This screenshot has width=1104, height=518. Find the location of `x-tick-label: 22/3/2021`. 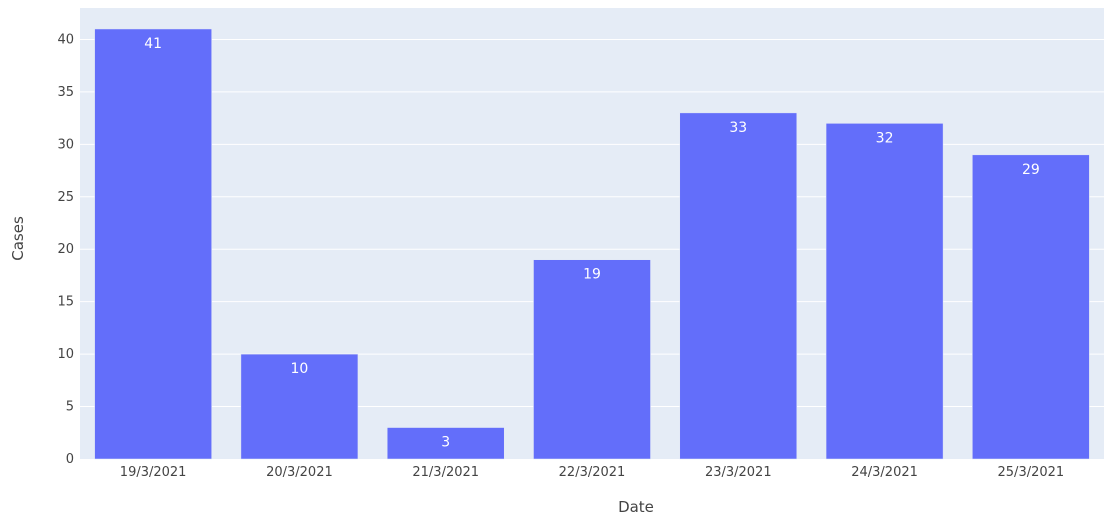

x-tick-label: 22/3/2021 is located at coordinates (592, 472).